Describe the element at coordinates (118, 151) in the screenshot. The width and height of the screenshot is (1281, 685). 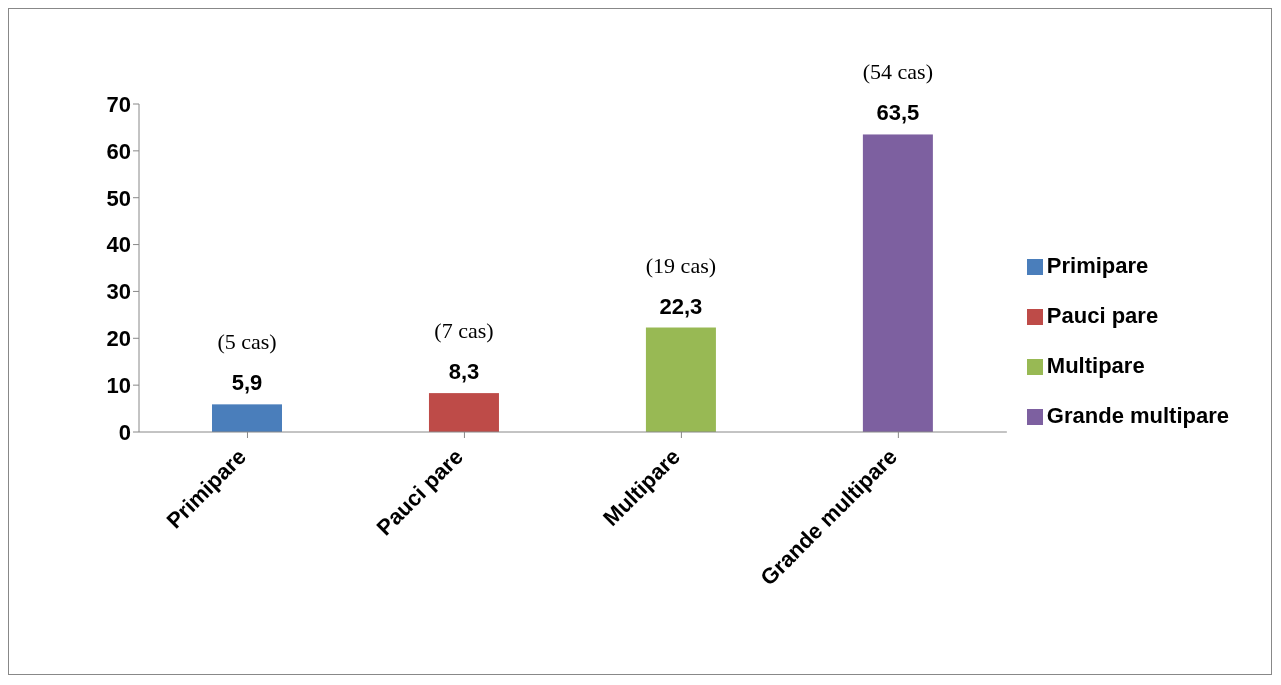
I see `y-tick-label: 60` at that location.